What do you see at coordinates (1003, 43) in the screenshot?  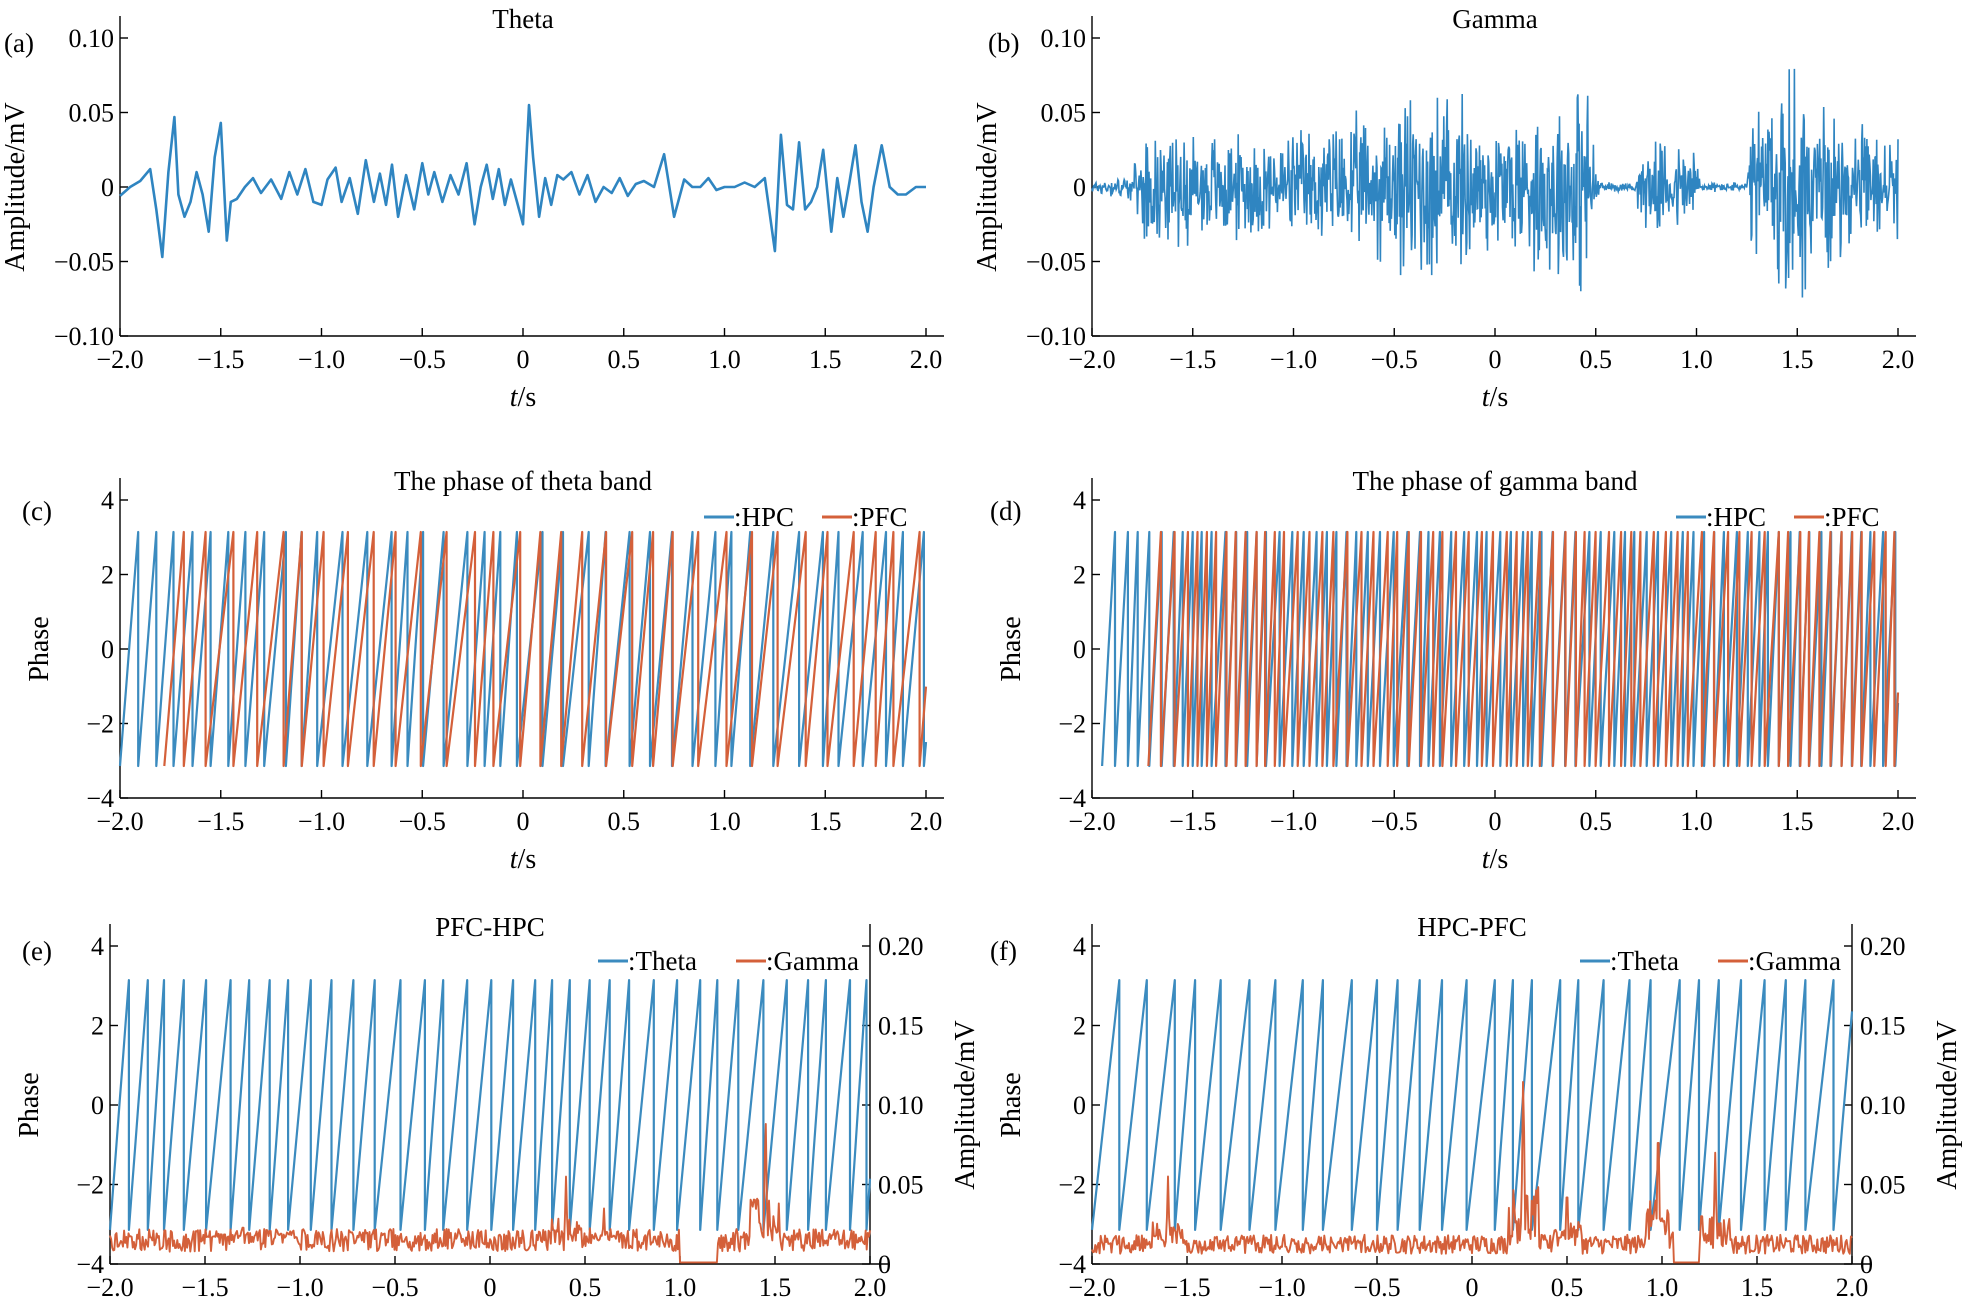 I see `panel-label: (b)` at bounding box center [1003, 43].